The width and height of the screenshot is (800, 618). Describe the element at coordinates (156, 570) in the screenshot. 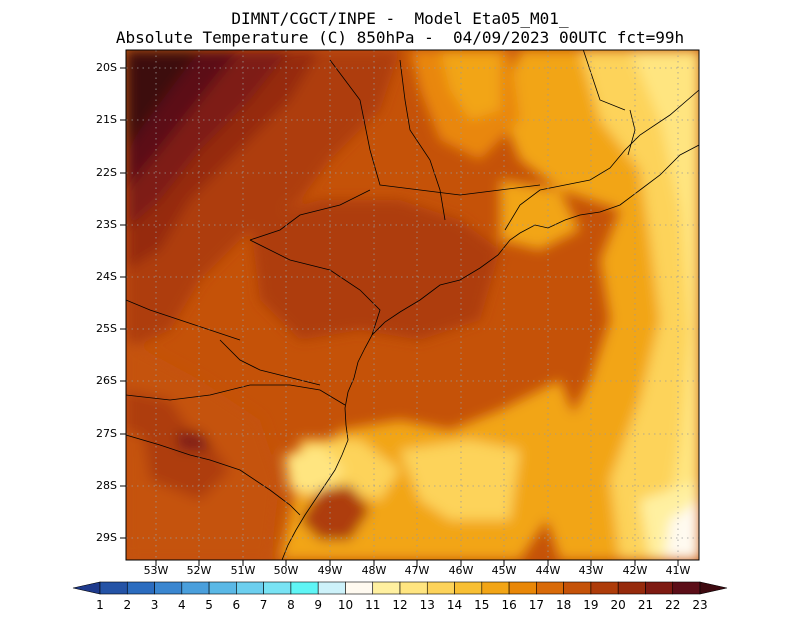

I see `lon-label: 53W` at that location.